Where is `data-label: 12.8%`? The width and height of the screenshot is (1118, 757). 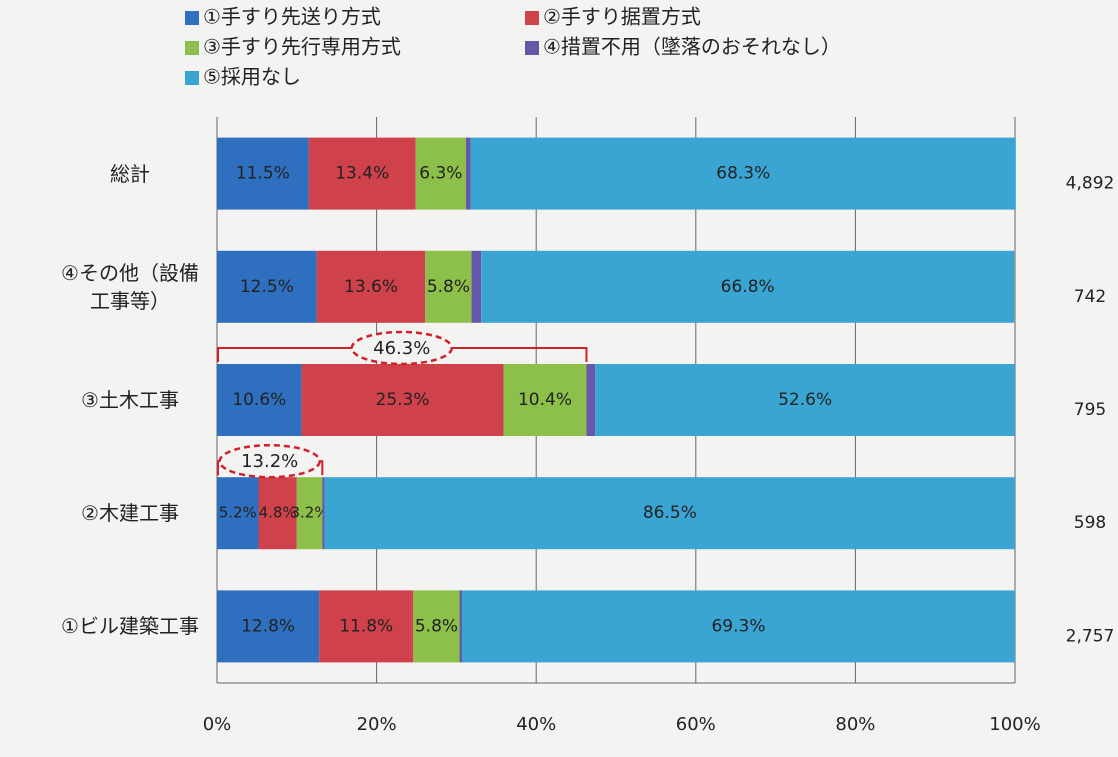
data-label: 12.8% is located at coordinates (268, 626).